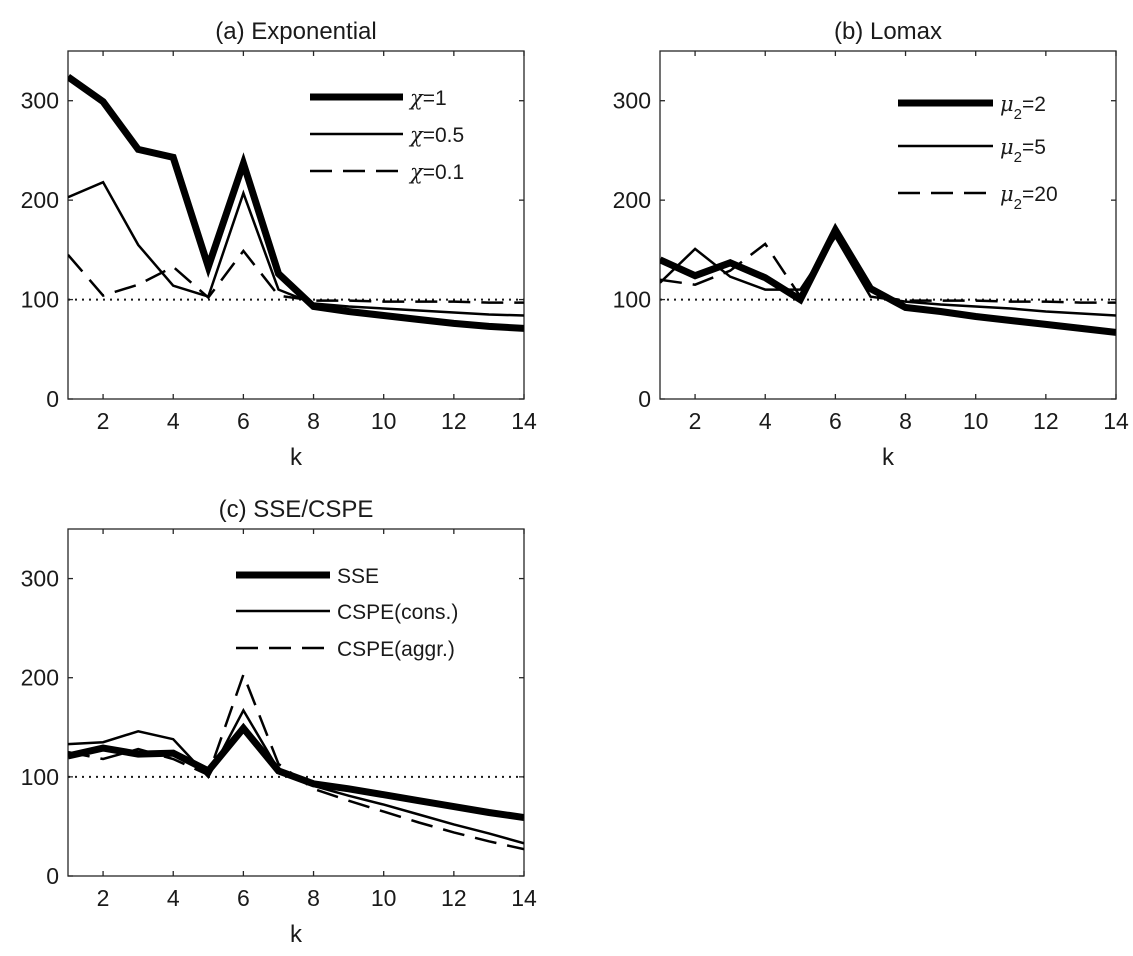  I want to click on legend-text: =1, so click(435, 98).